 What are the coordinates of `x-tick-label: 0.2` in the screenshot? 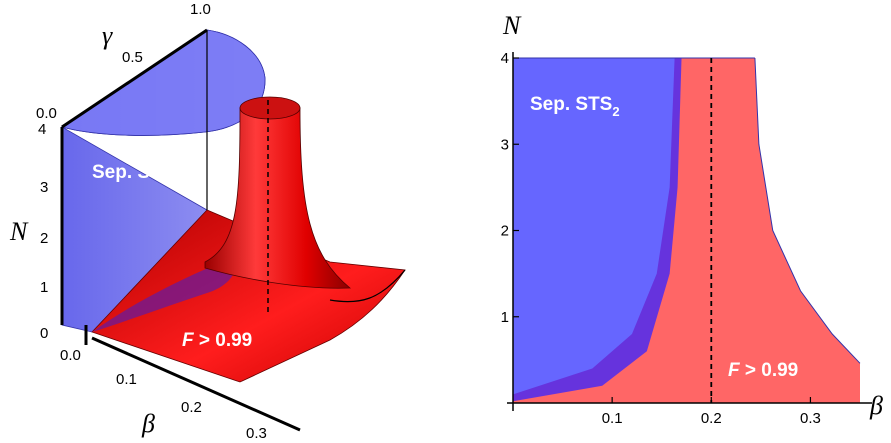 It's located at (711, 418).